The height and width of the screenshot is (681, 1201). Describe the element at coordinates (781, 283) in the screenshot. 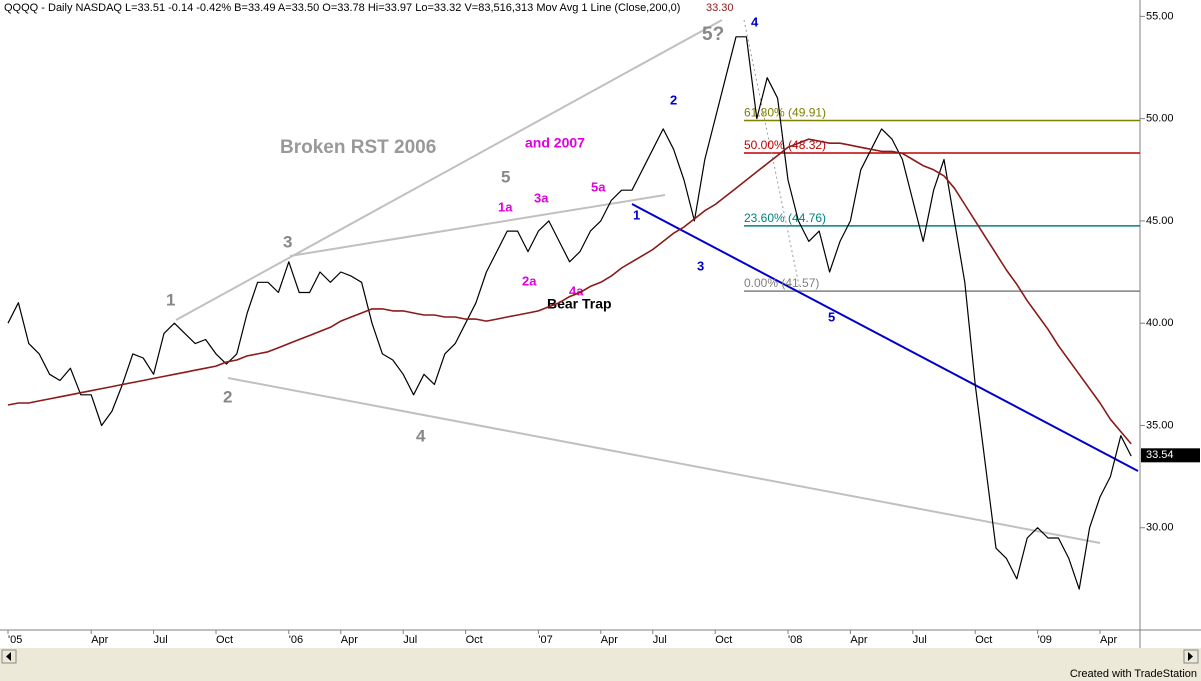

I see `fib-label: 0.00% (41.57)` at that location.